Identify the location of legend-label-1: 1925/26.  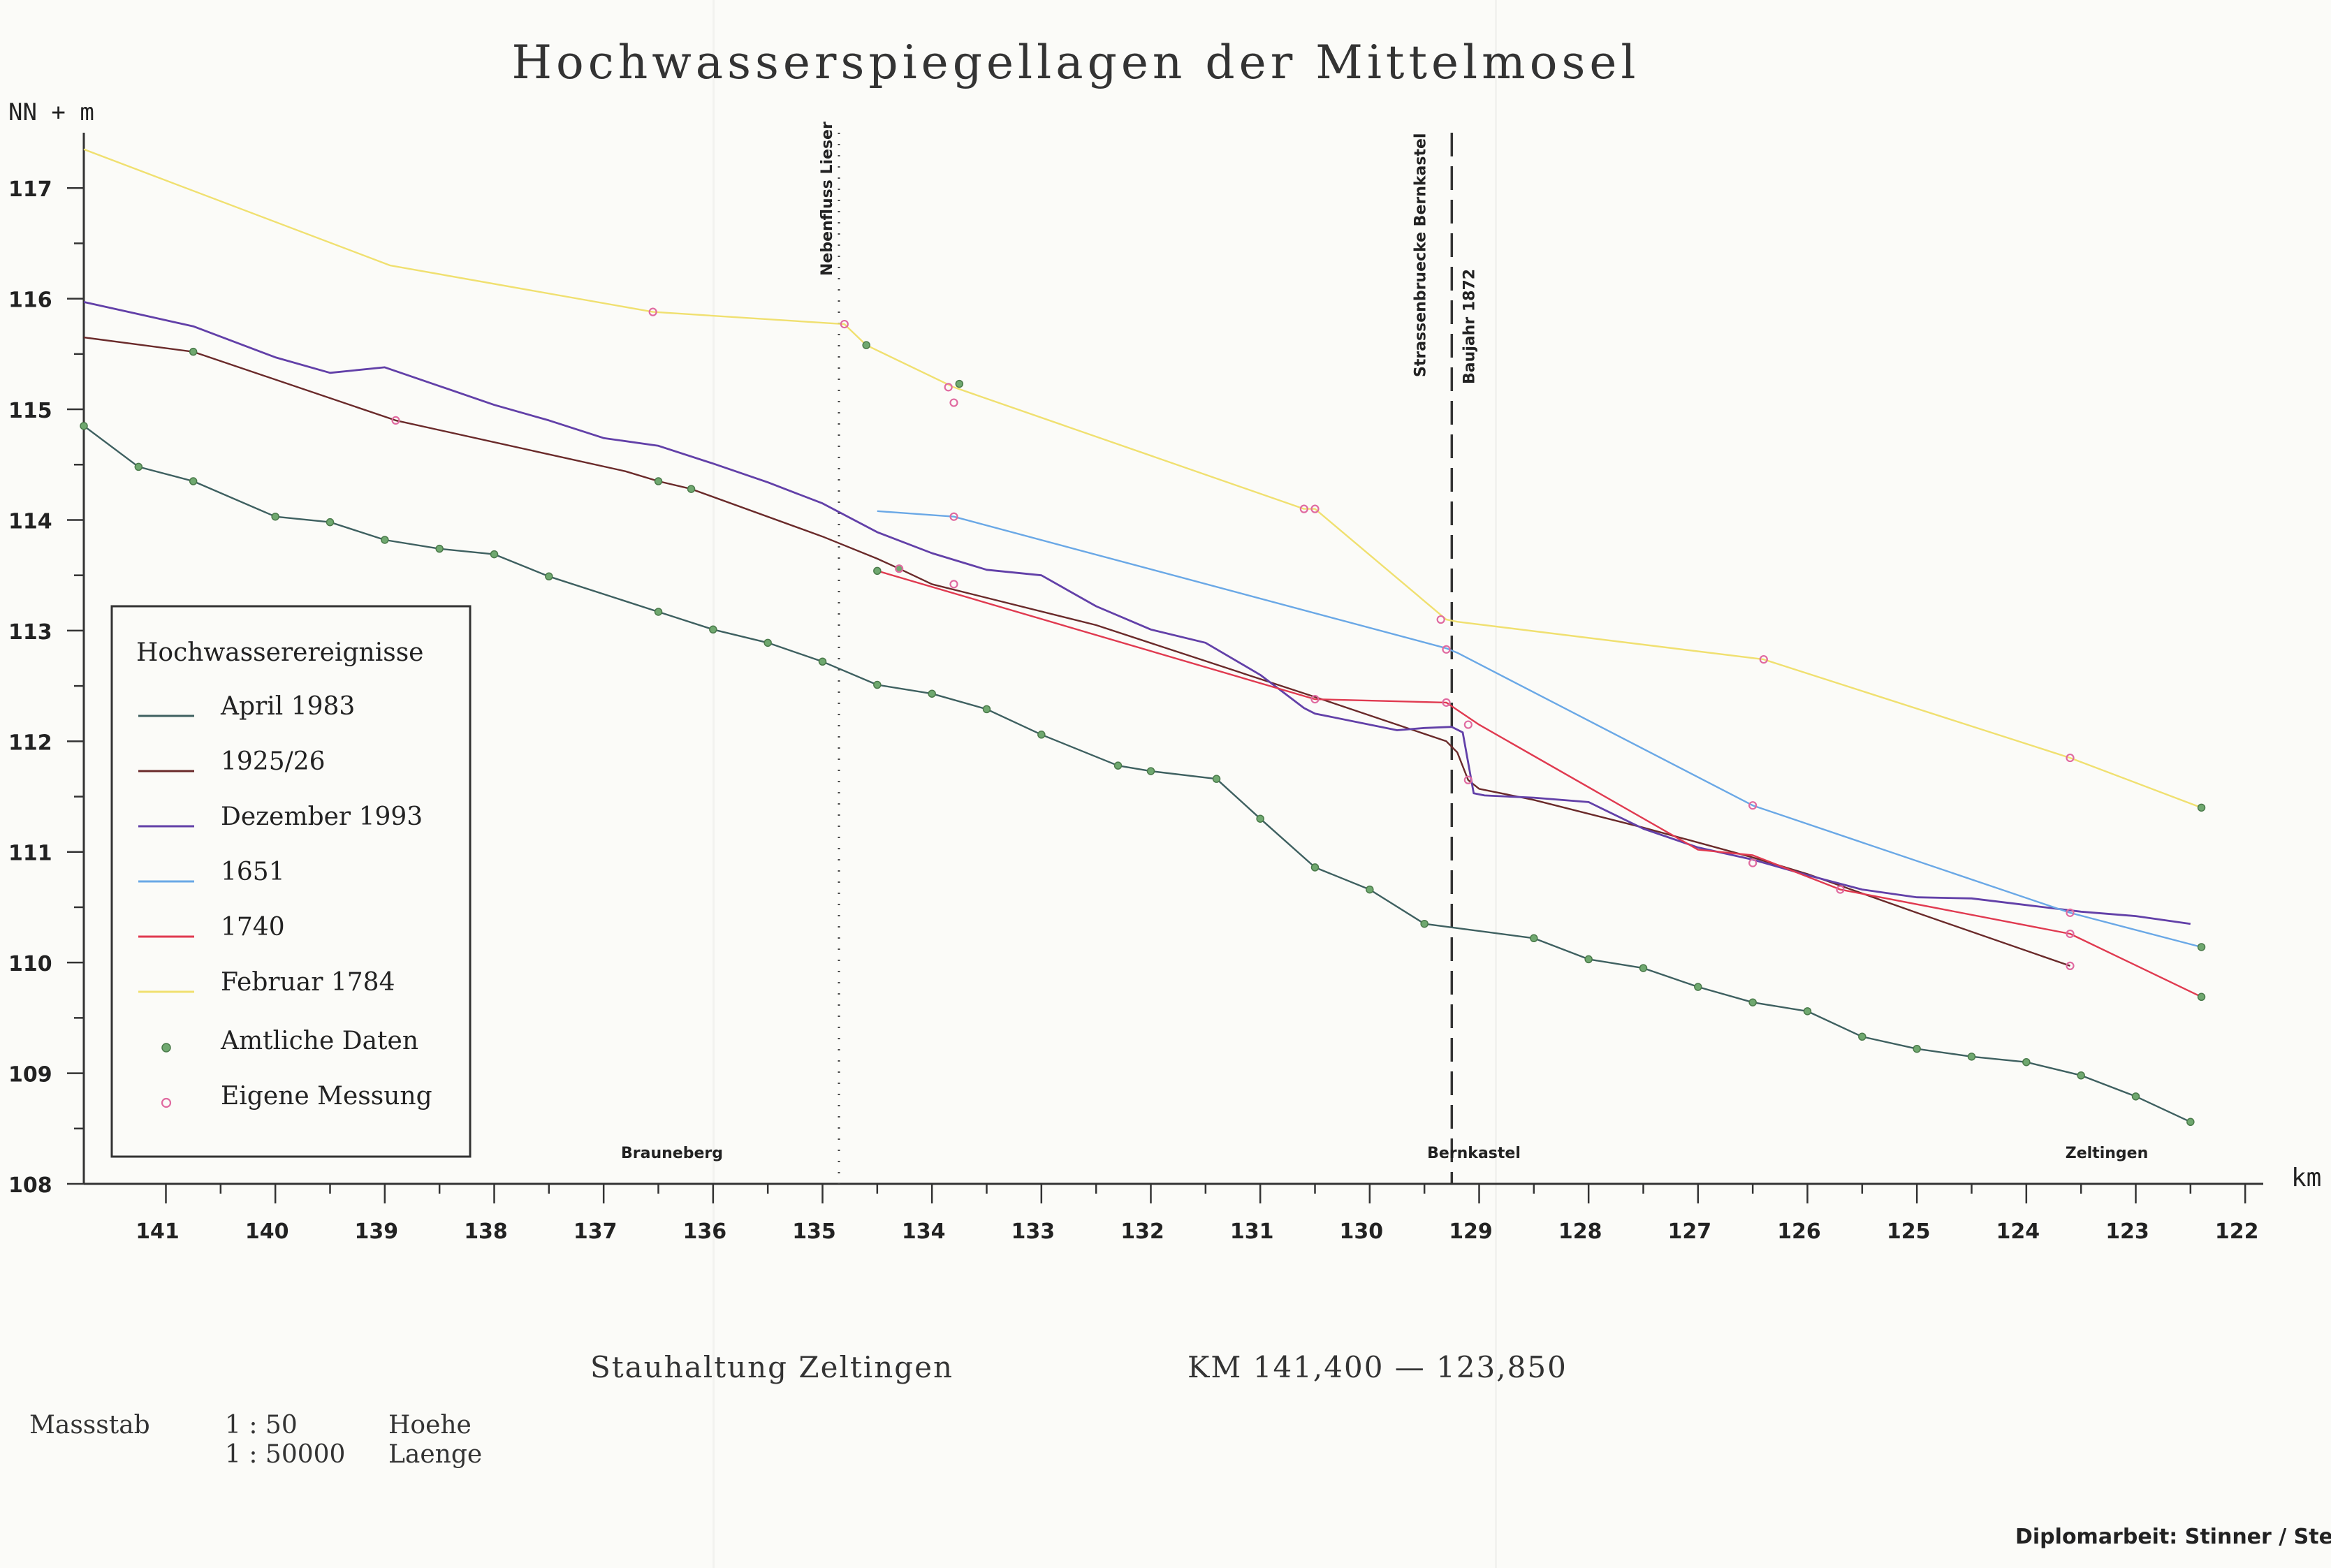
(273, 761).